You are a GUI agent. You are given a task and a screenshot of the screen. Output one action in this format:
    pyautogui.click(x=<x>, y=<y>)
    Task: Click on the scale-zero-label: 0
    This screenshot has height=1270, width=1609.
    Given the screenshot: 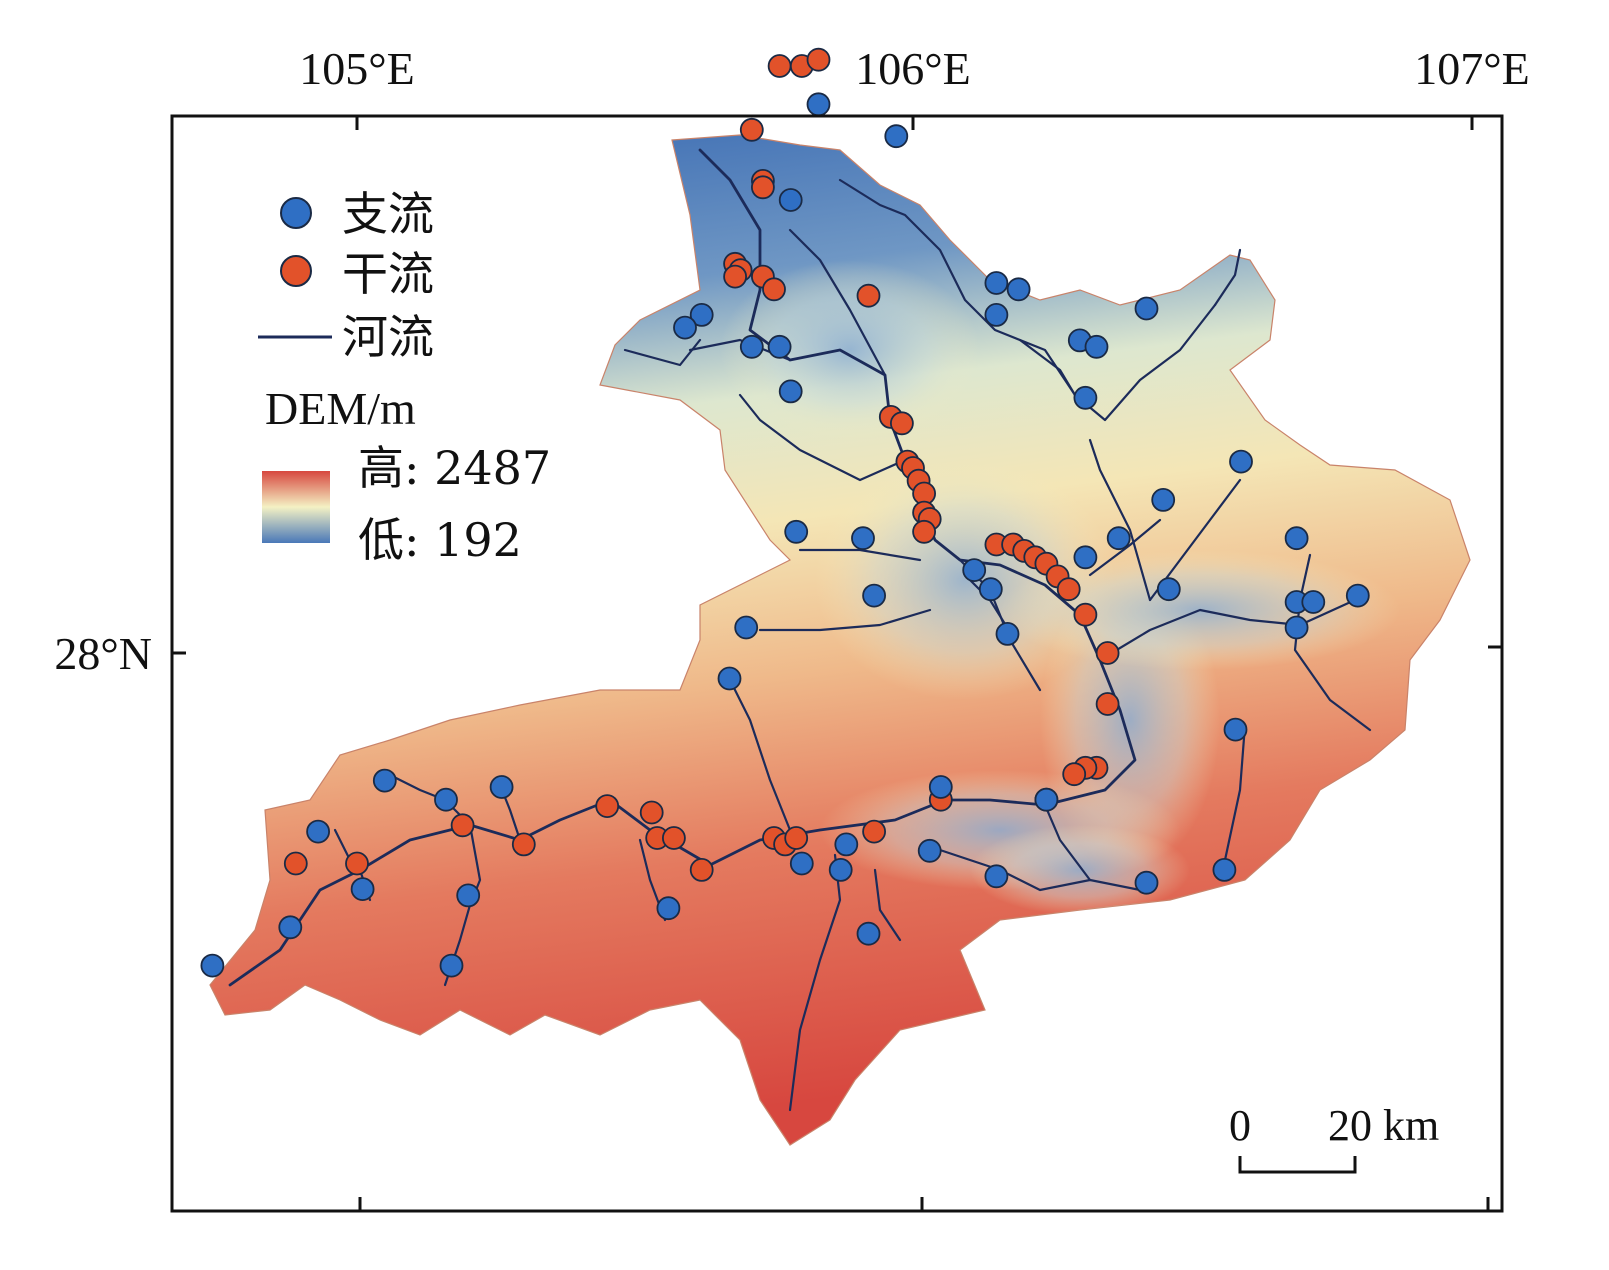 What is the action you would take?
    pyautogui.click(x=1240, y=1125)
    